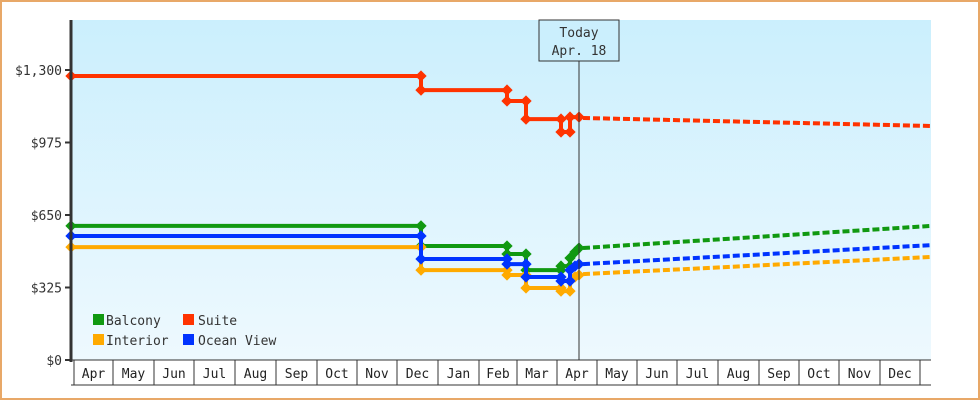 This screenshot has height=400, width=980. I want to click on y-tick-label: $1,300, so click(38, 71).